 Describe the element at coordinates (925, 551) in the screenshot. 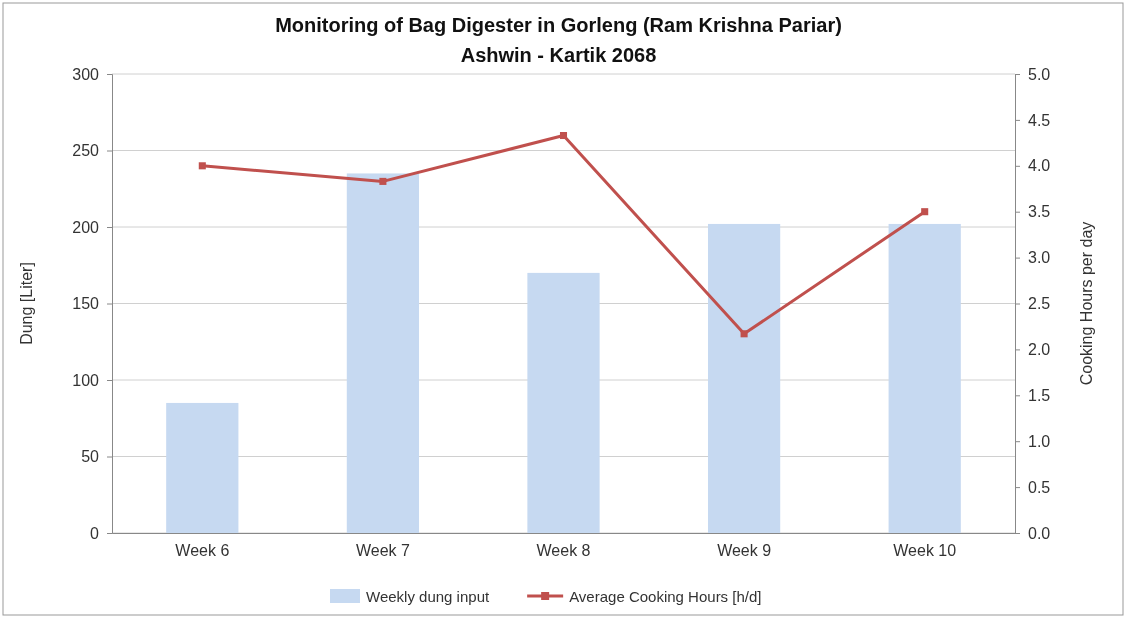

I see `x-tick-label: Week 10` at that location.